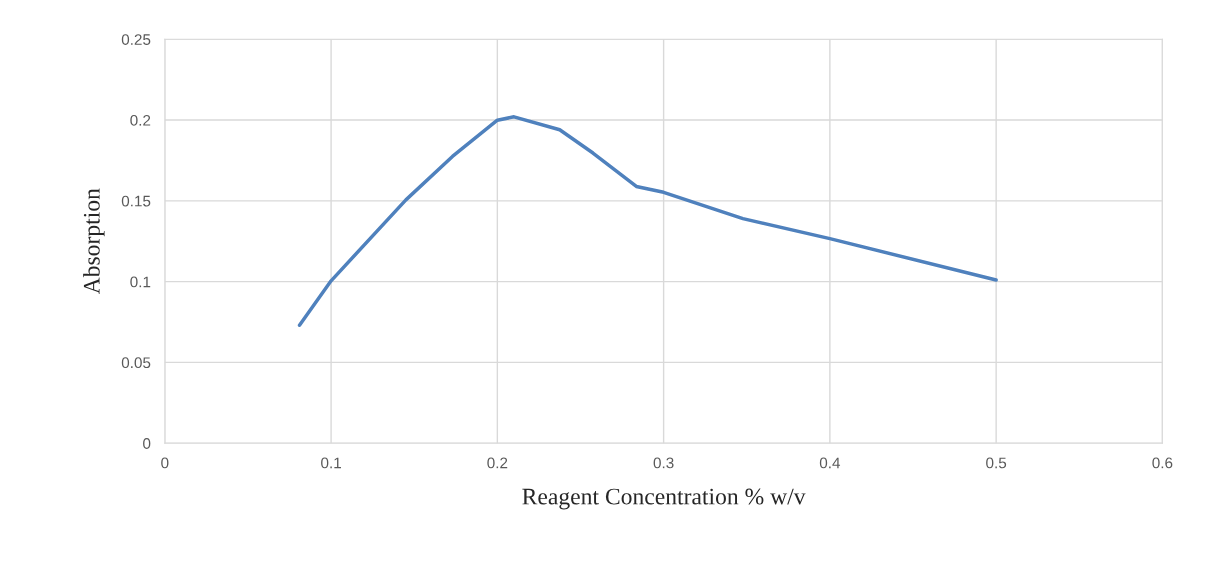  Describe the element at coordinates (165, 463) in the screenshot. I see `x-tick-label: 0` at that location.